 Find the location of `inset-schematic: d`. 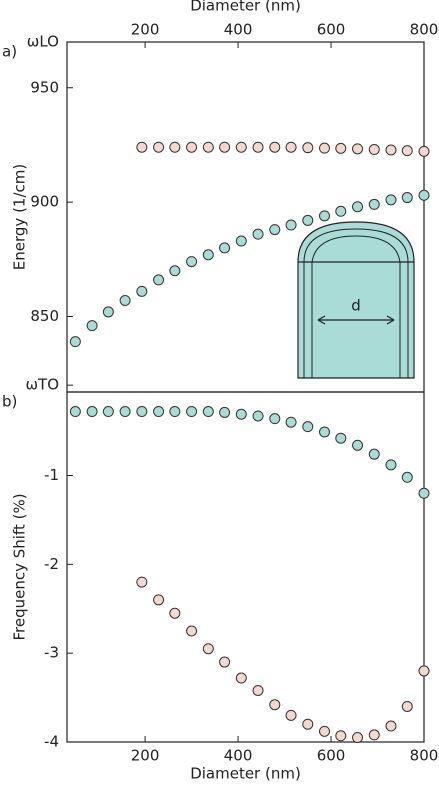

inset-schematic: d is located at coordinates (356, 300).